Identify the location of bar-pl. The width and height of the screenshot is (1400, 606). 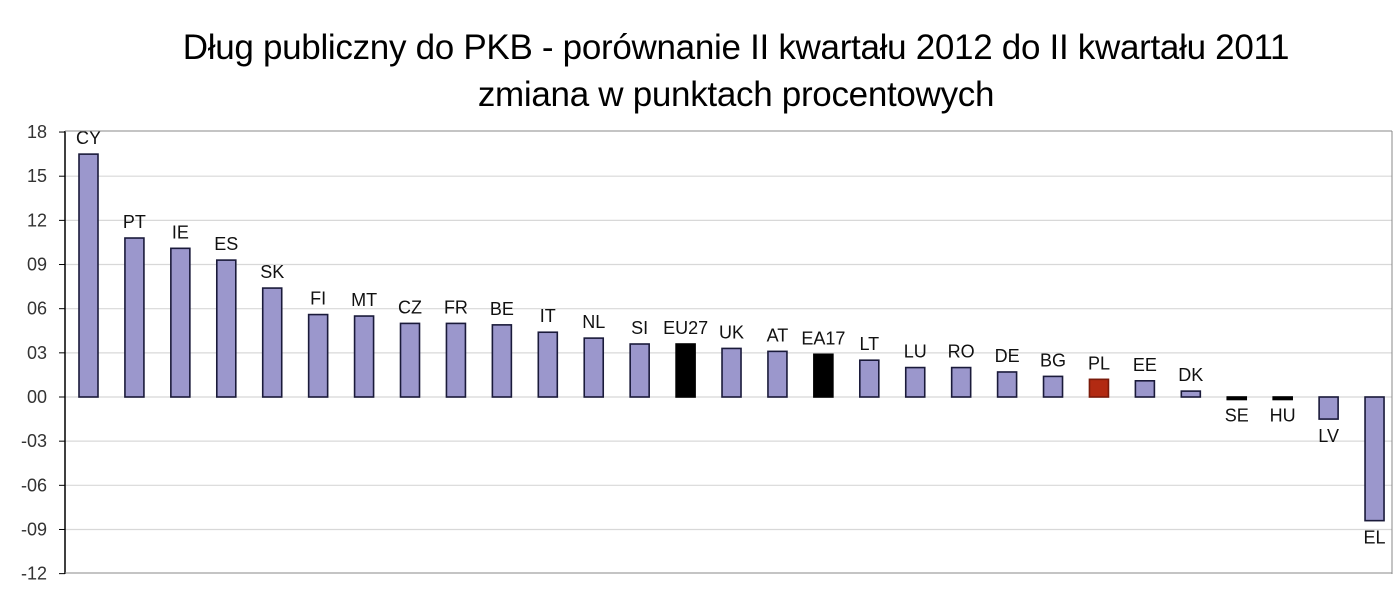
(1099, 388).